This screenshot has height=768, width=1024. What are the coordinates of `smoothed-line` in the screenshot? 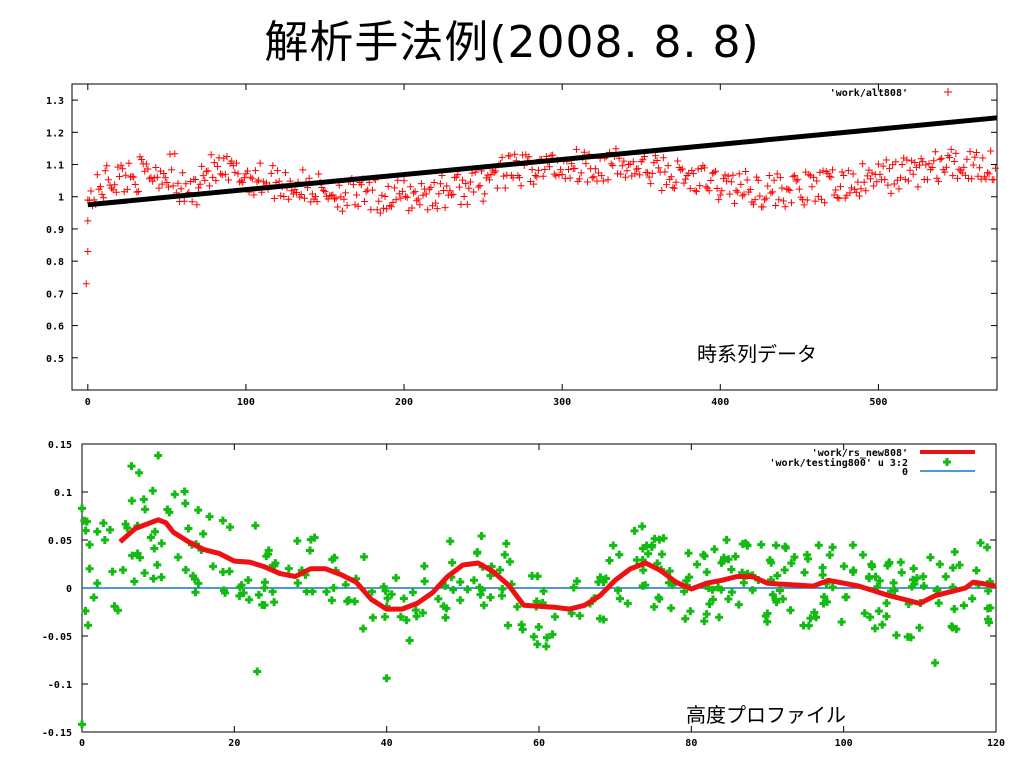 It's located at (557, 564).